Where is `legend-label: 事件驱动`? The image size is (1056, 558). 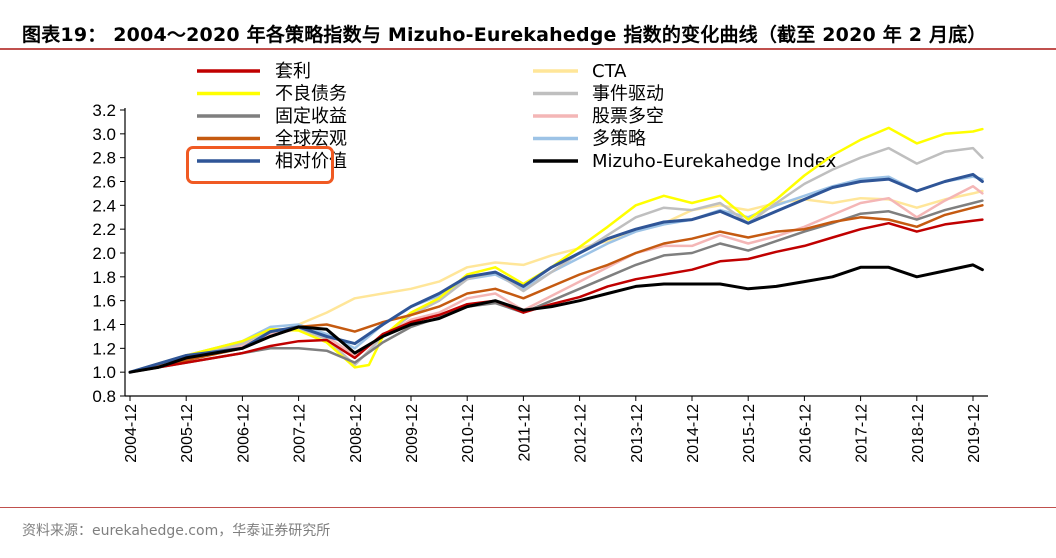
legend-label: 事件驱动 is located at coordinates (628, 94).